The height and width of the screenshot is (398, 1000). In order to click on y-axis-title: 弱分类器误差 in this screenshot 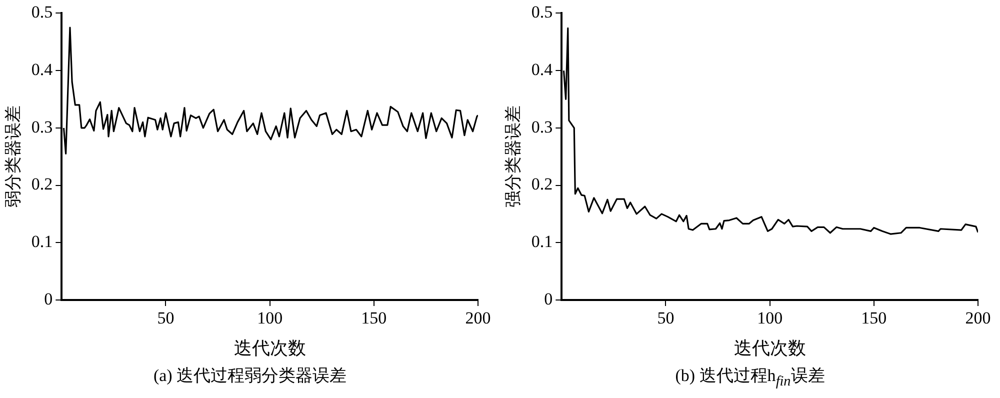, I will do `click(13, 157)`.